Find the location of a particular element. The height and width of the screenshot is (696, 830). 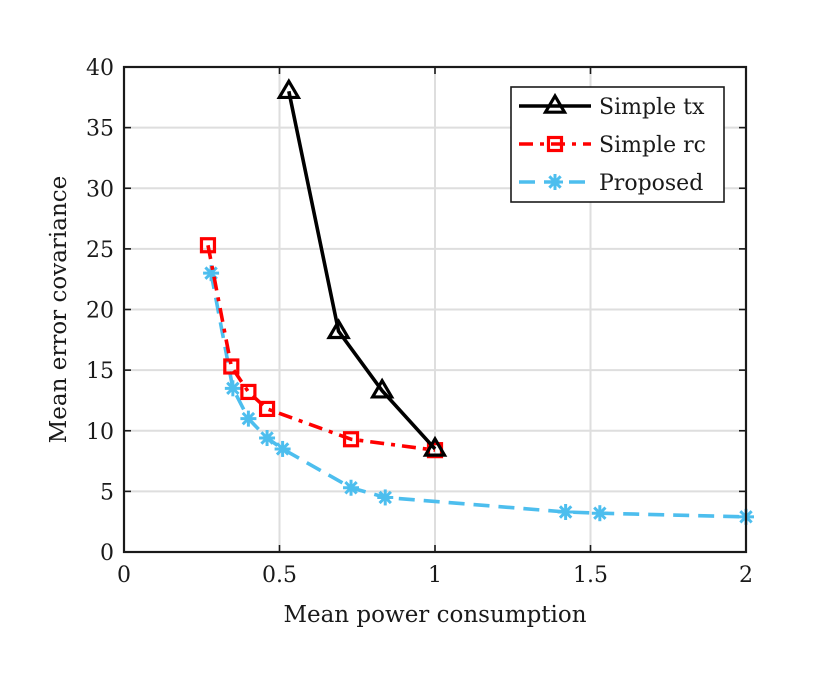

y-tick-label: 35 is located at coordinates (100, 129).